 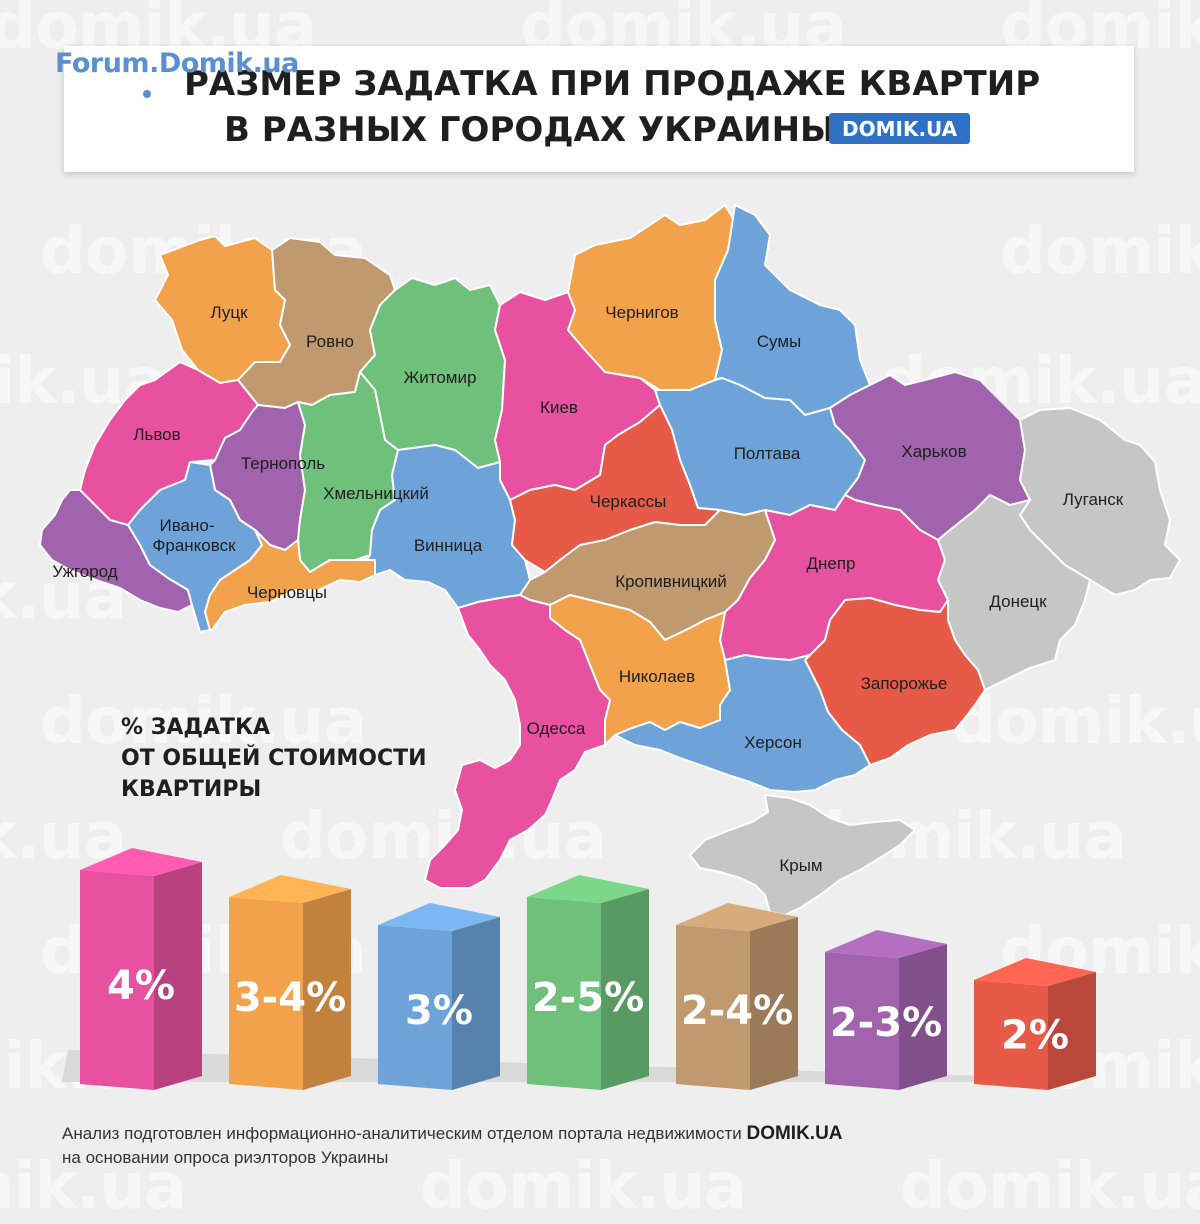 I want to click on region-chernivtsi, so click(x=290, y=580).